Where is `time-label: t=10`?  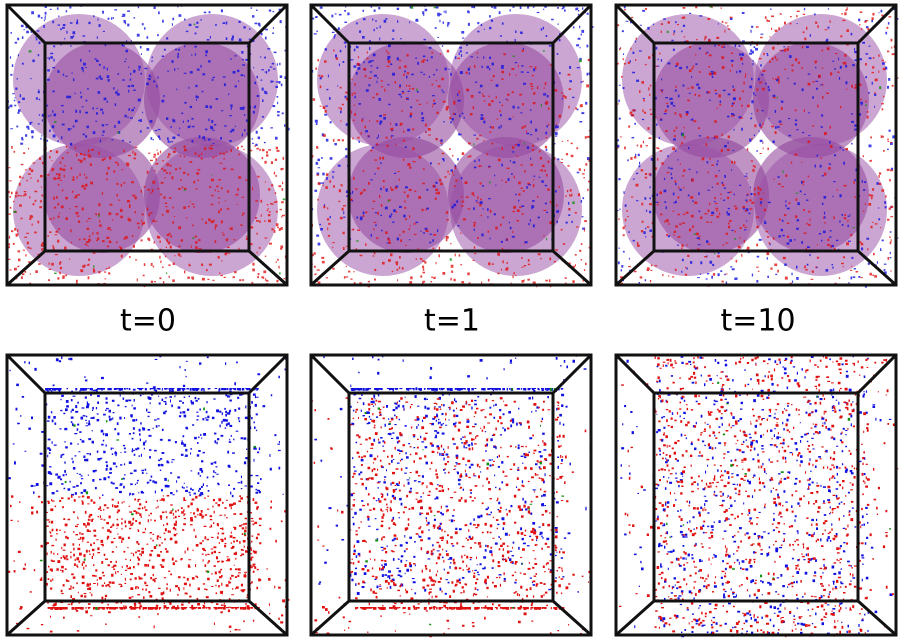 time-label: t=10 is located at coordinates (757, 321).